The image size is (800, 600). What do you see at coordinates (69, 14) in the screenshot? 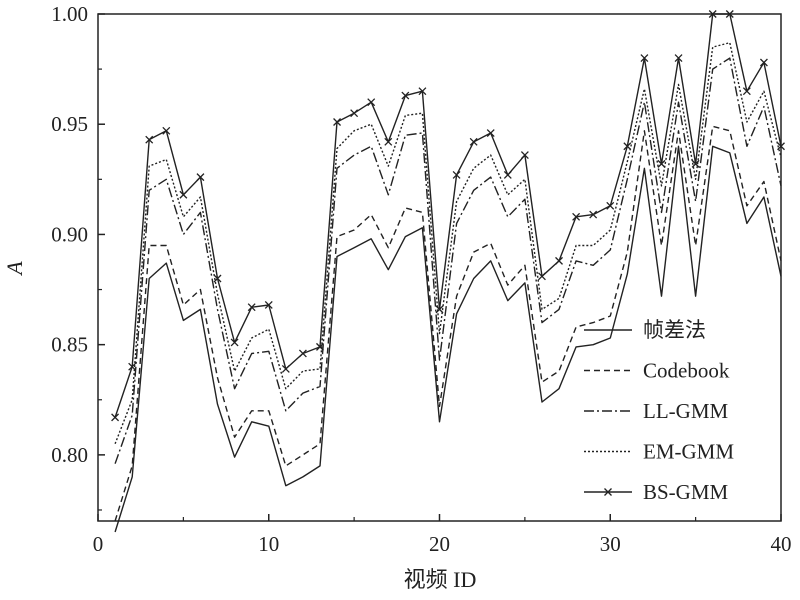
I see `y-tick-label: 1.00` at bounding box center [69, 14].